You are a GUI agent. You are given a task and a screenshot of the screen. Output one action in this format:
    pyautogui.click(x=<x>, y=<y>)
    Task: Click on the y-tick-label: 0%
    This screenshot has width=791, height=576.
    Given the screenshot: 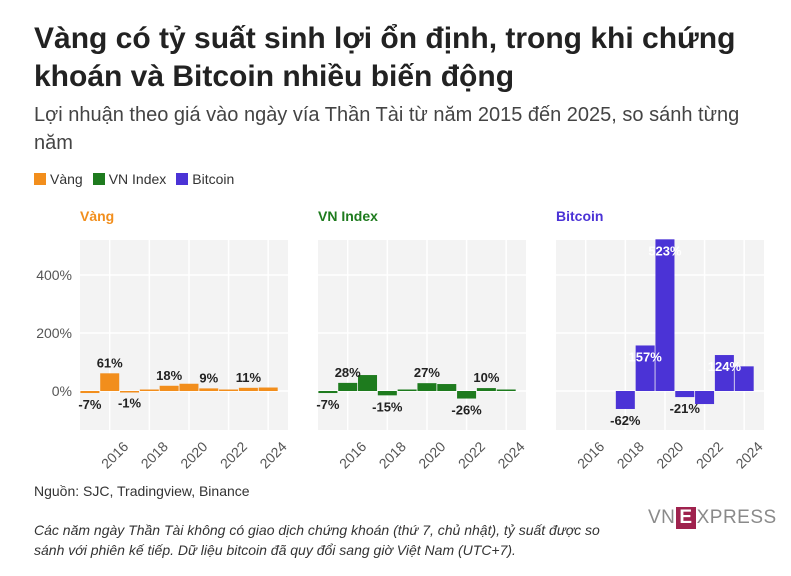 What is the action you would take?
    pyautogui.click(x=62, y=391)
    